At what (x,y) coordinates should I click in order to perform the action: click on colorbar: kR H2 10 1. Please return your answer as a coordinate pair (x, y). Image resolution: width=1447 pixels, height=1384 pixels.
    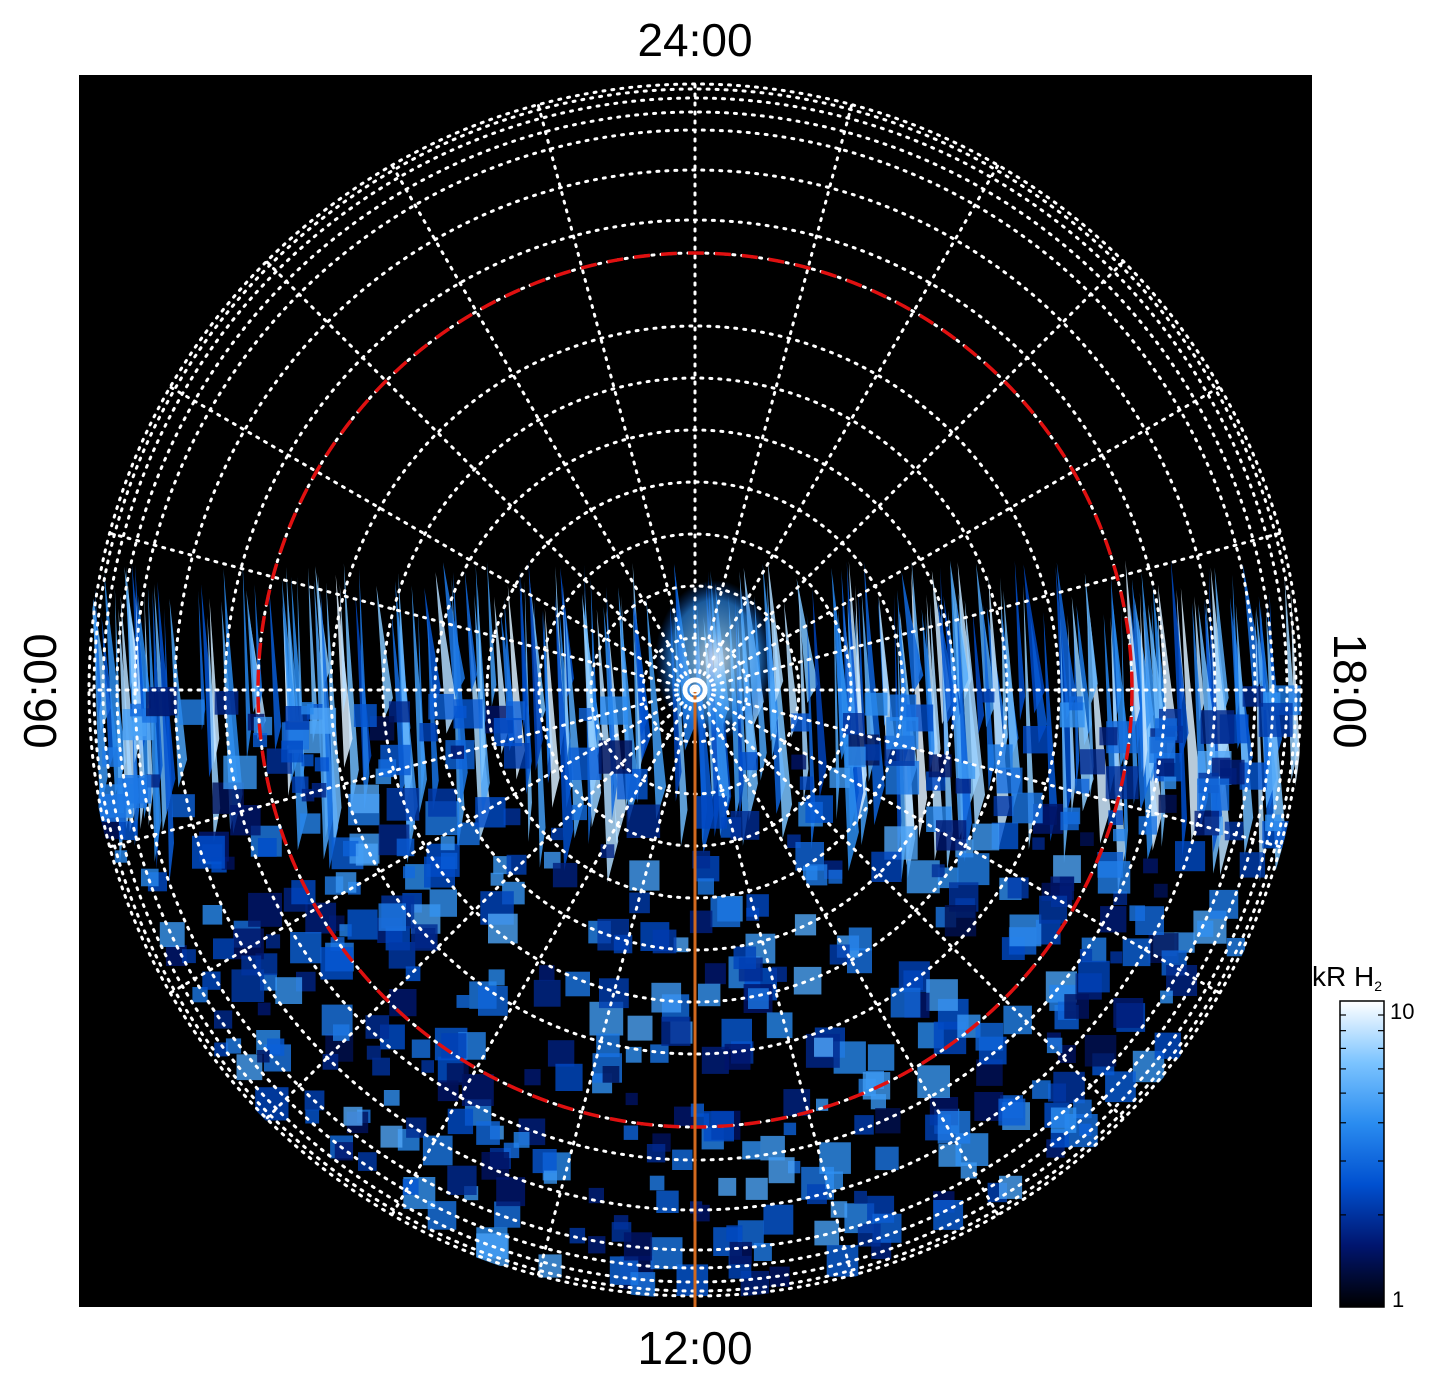
    Looking at the image, I should click on (1363, 1136).